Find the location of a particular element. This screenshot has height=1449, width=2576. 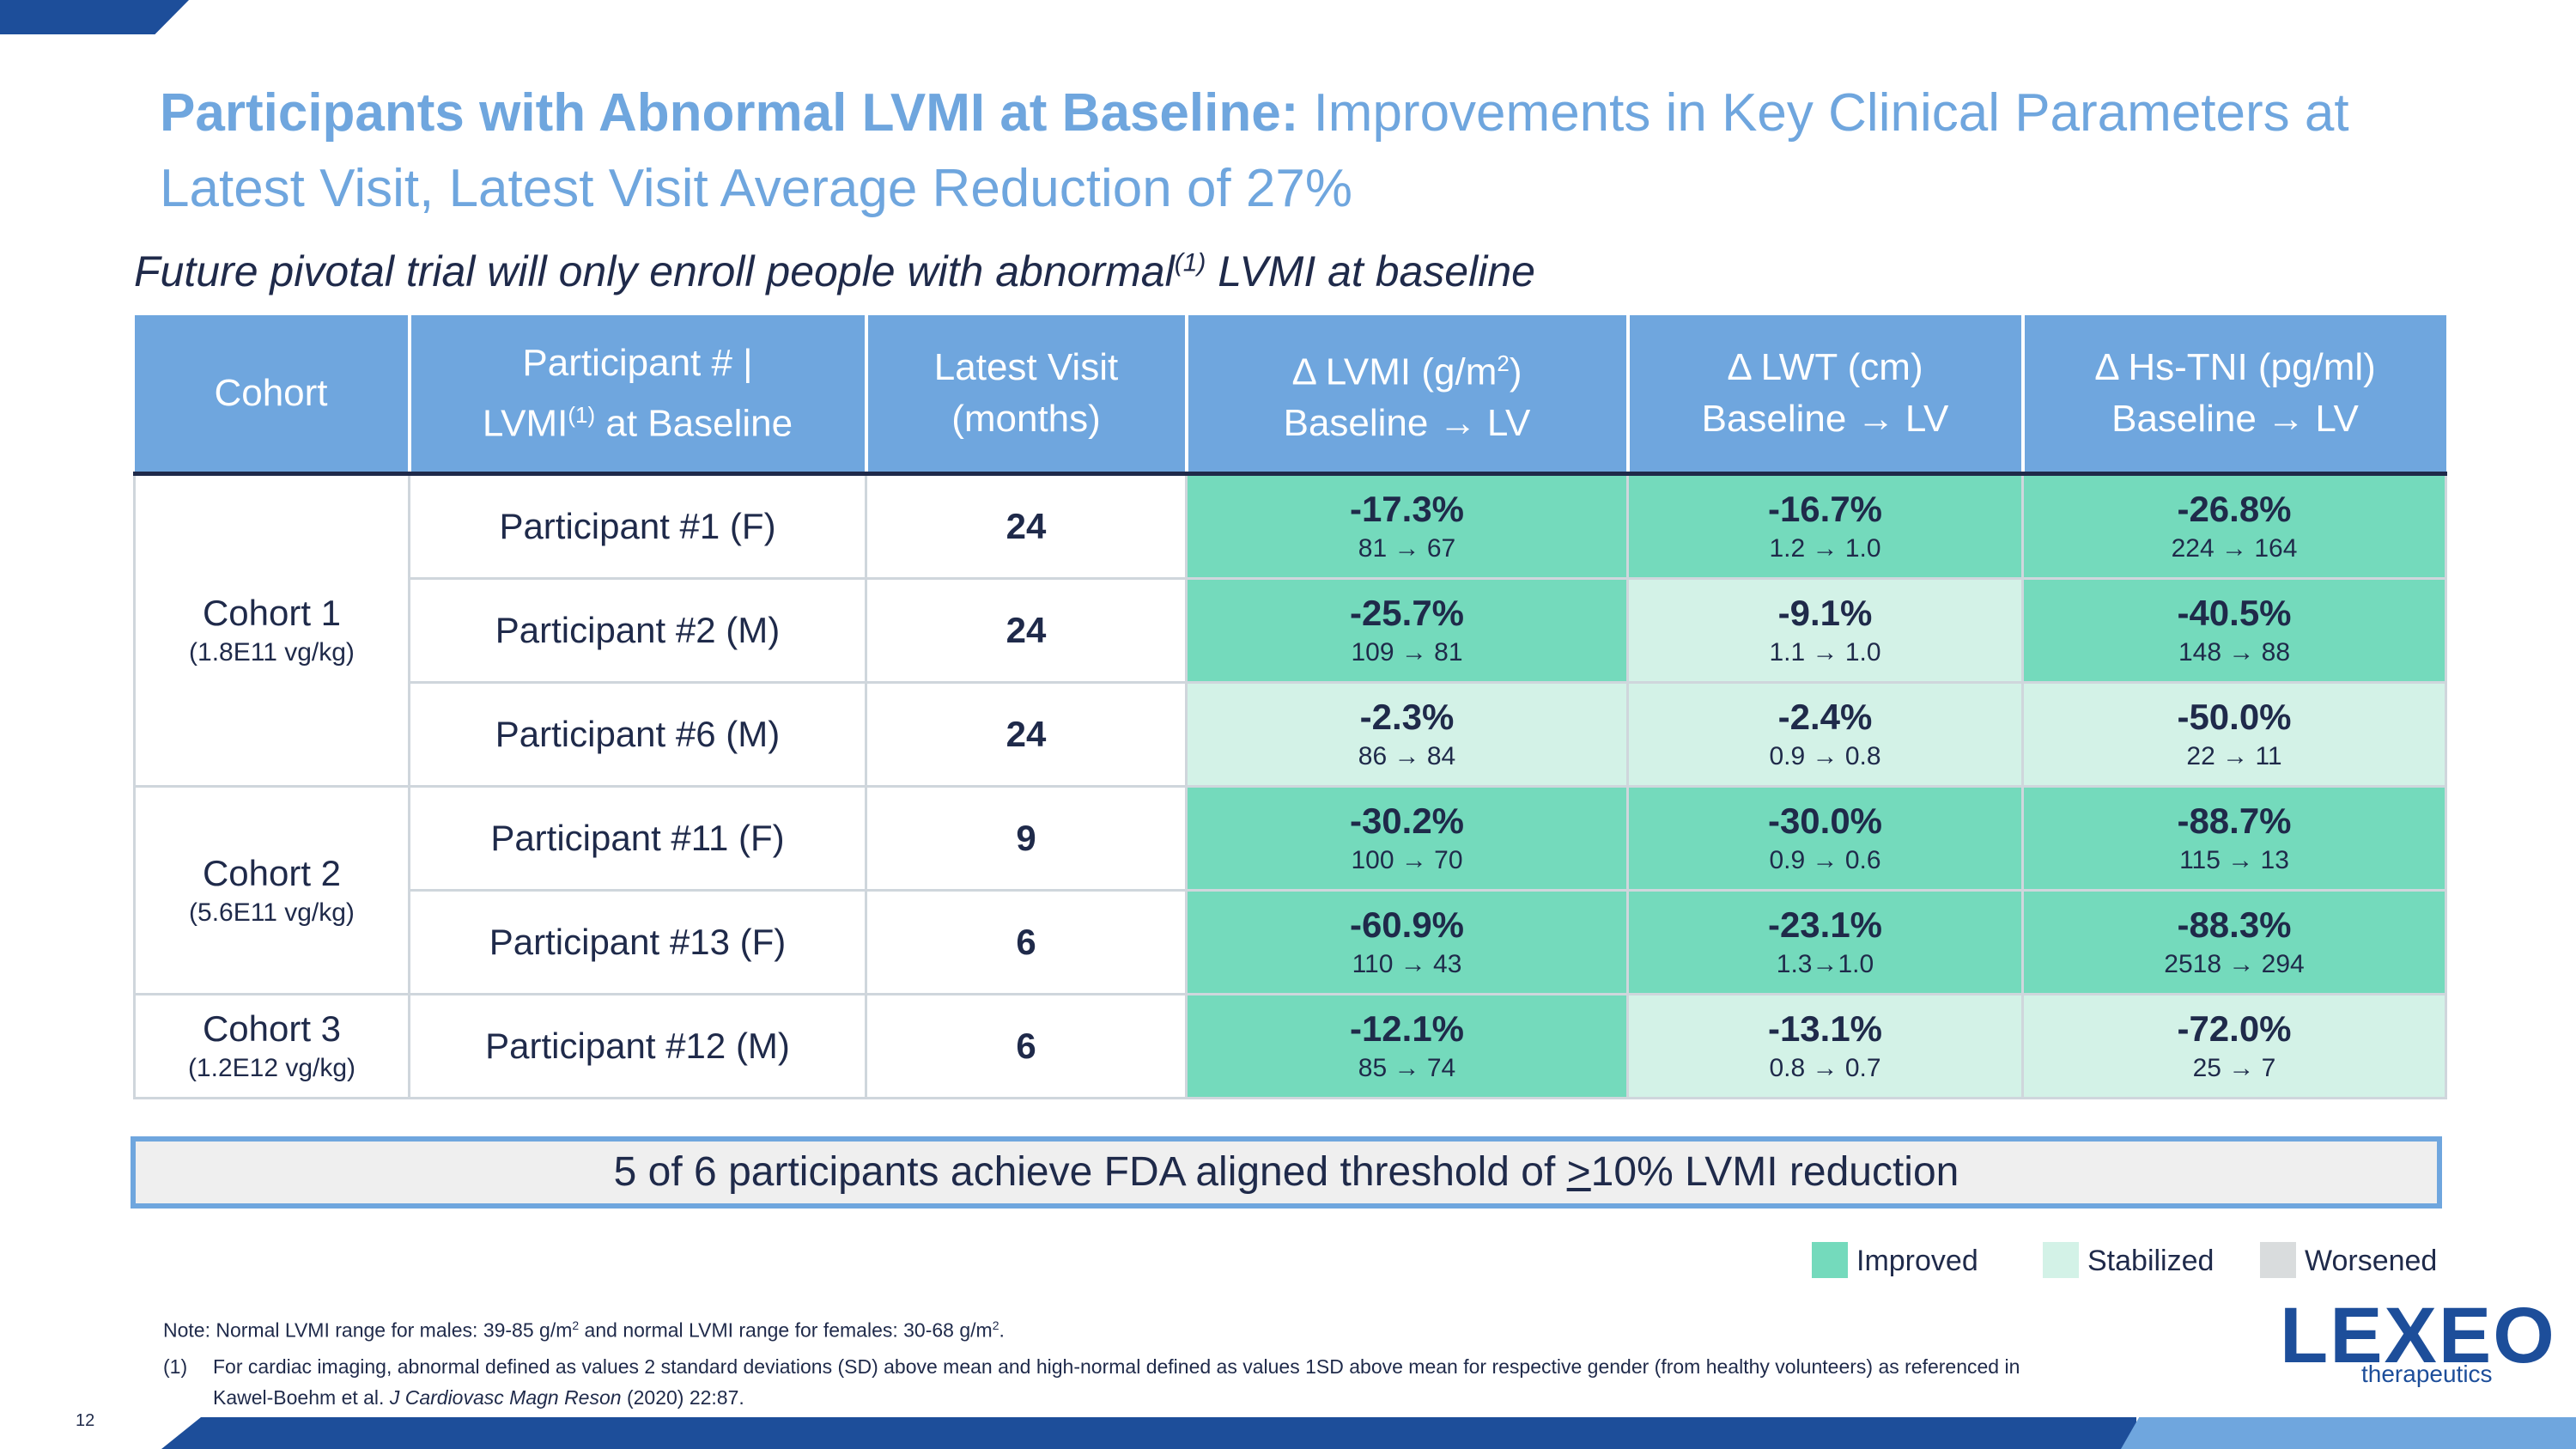

lwt-cell: -30.0% 0.9 → 0.6 is located at coordinates (1825, 838).